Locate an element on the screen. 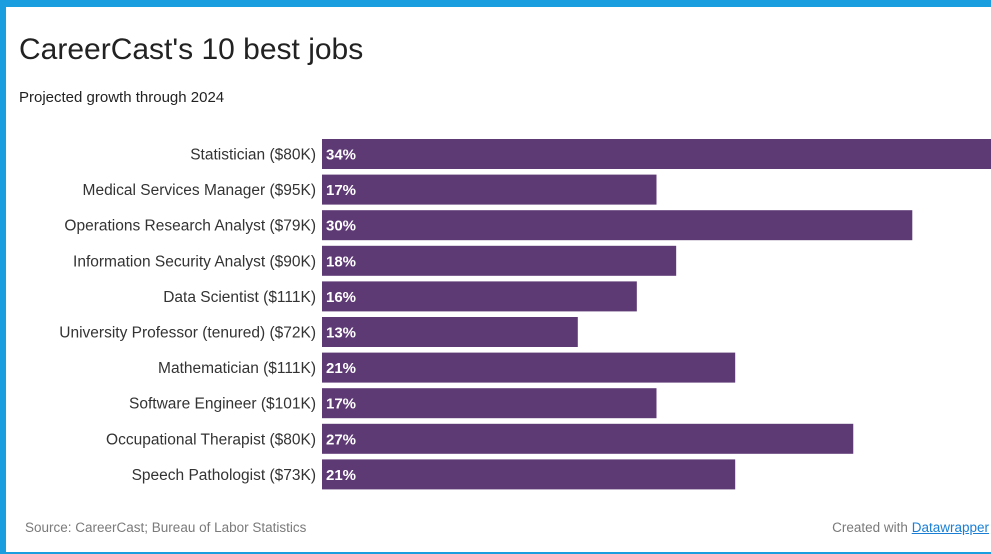 Image resolution: width=991 pixels, height=554 pixels. category-label: Statistician ($80K) is located at coordinates (253, 155).